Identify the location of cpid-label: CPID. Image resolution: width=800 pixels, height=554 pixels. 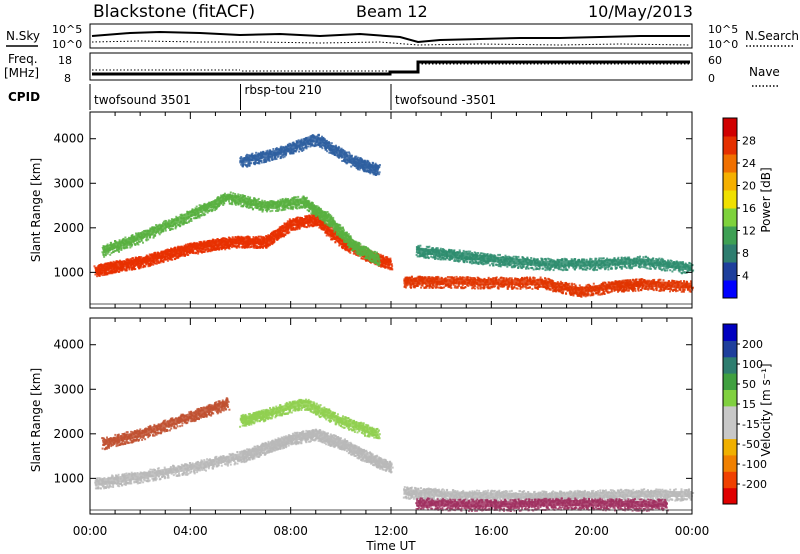
(24, 97).